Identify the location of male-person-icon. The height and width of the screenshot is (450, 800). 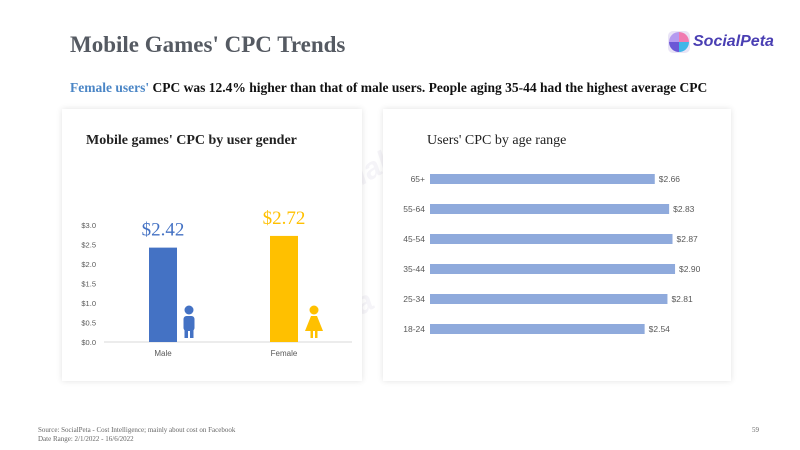
(189, 321).